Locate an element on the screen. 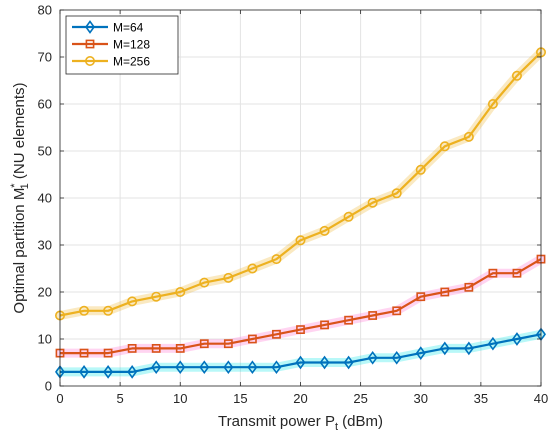  y-tick-label: 80 is located at coordinates (45, 10).